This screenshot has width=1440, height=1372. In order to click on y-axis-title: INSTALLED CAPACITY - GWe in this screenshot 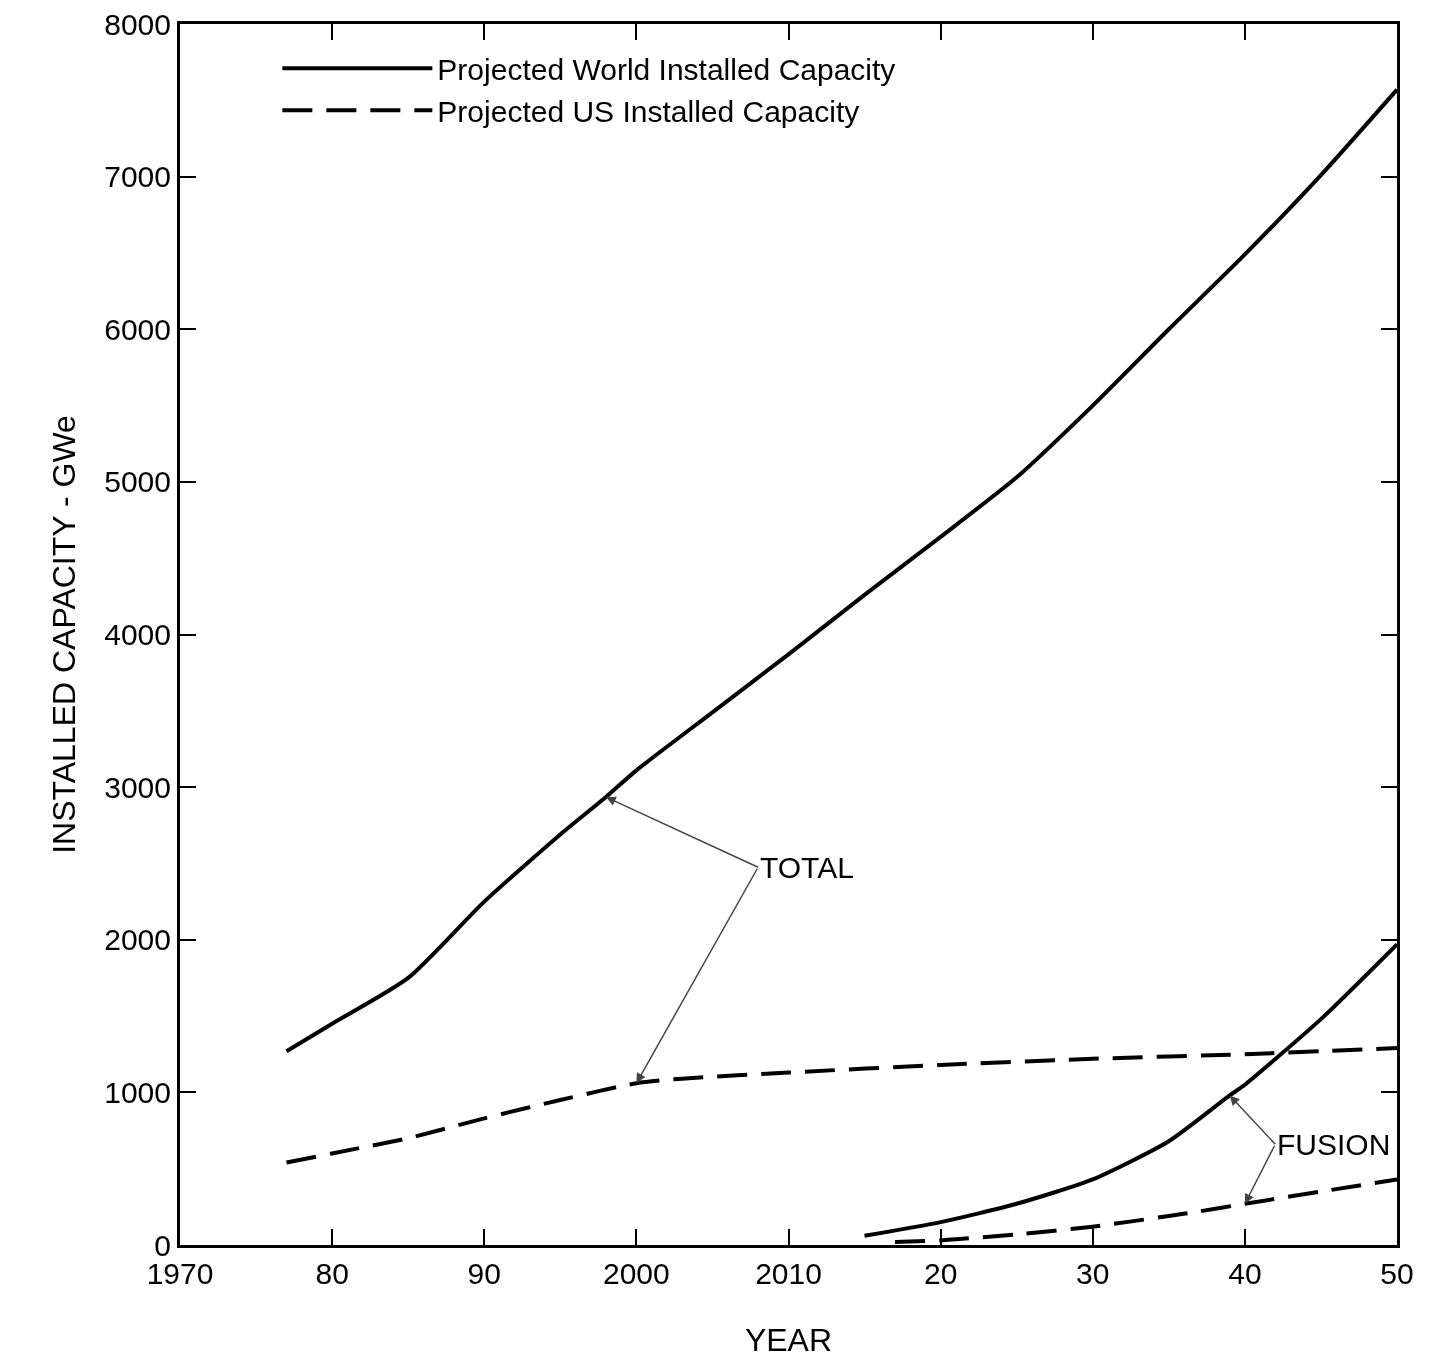, I will do `click(63, 634)`.